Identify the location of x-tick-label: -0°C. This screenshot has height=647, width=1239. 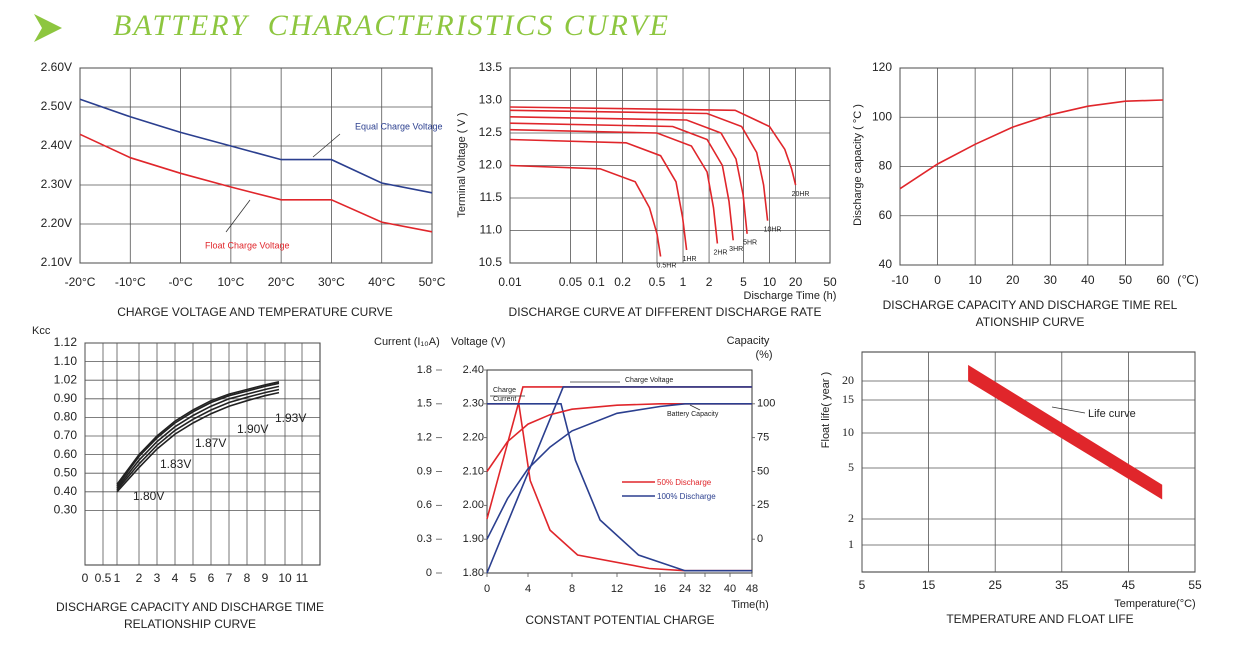
(181, 282).